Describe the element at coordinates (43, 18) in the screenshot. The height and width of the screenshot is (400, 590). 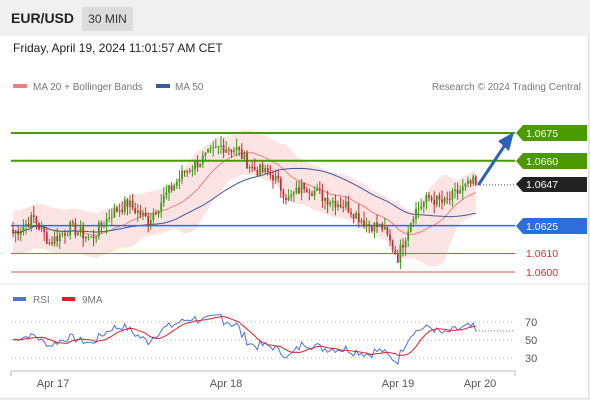
I see `symbol-title: EUR/USD` at that location.